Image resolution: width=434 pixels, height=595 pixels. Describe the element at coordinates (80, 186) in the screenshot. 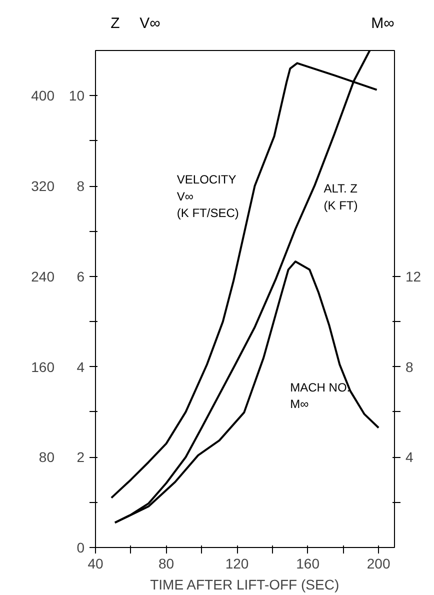

I see `y-tick-label: 8` at that location.